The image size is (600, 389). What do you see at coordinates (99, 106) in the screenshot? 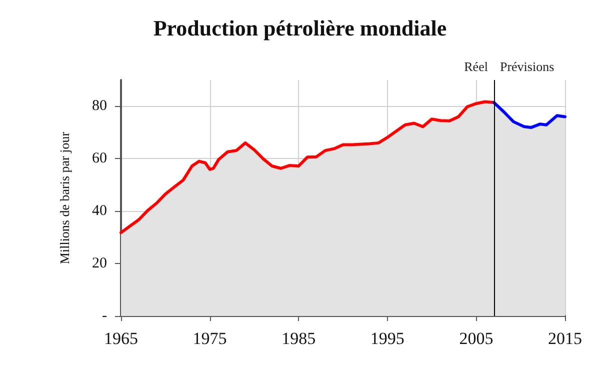
I see `y-tick-label: 80` at bounding box center [99, 106].